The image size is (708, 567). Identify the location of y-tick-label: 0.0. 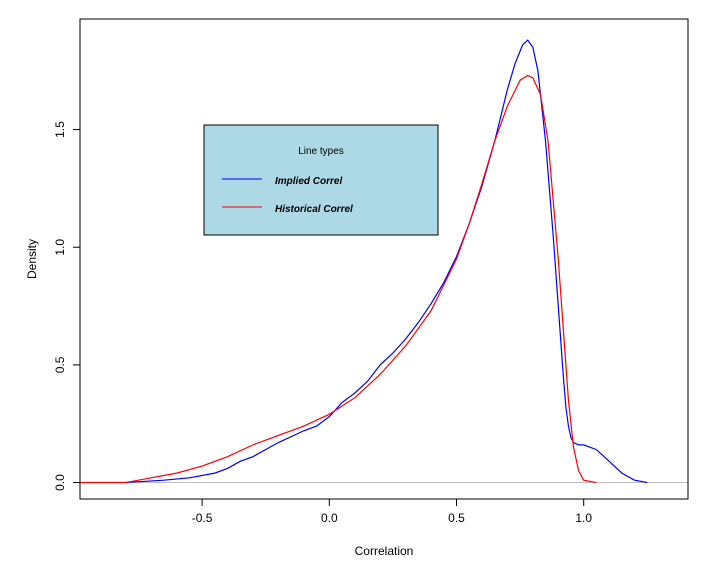
(60, 482).